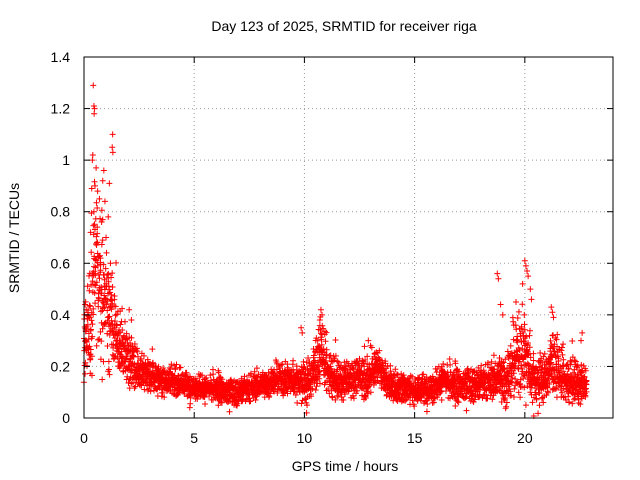  What do you see at coordinates (84, 438) in the screenshot?
I see `x-tick-label: 0` at bounding box center [84, 438].